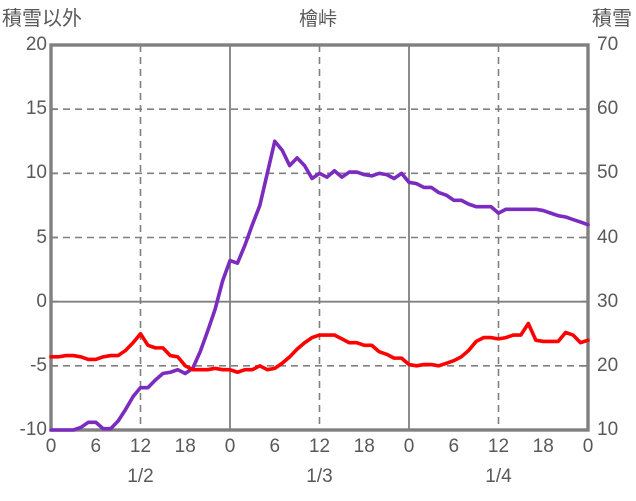 This screenshot has width=636, height=501. I want to click on ytick-label-left: 20, so click(36, 44).